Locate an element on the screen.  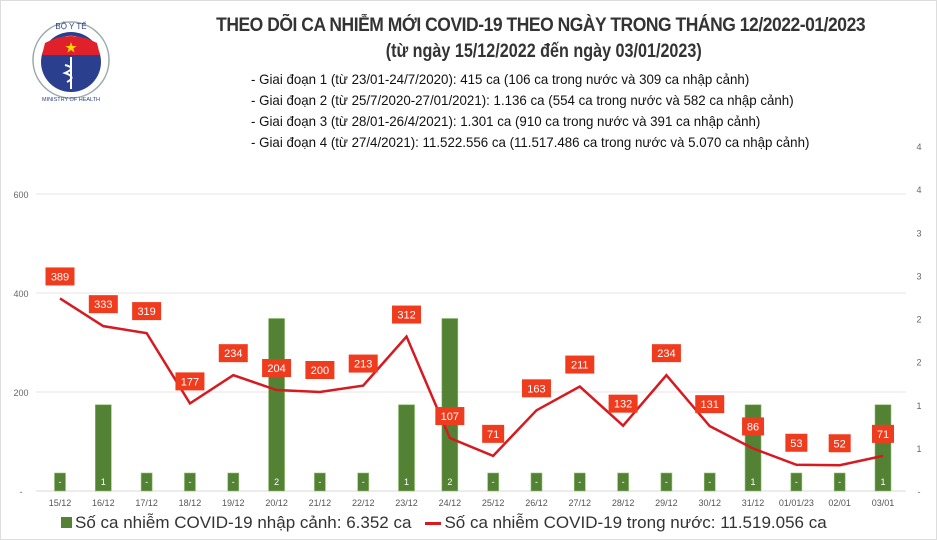
right-axis-tick: 1 is located at coordinates (918, 406).